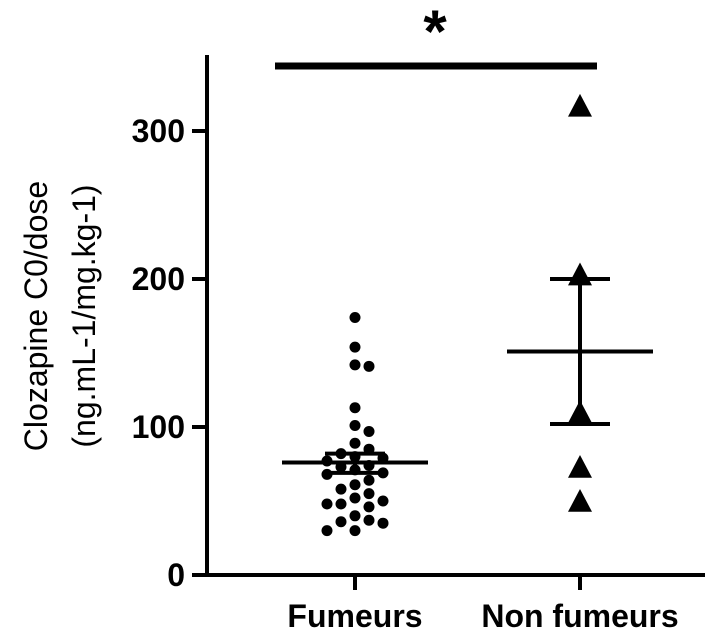 The width and height of the screenshot is (720, 635). I want to click on y-axis-title-line2: (ng.mL-1/mg.kg-1), so click(84, 315).